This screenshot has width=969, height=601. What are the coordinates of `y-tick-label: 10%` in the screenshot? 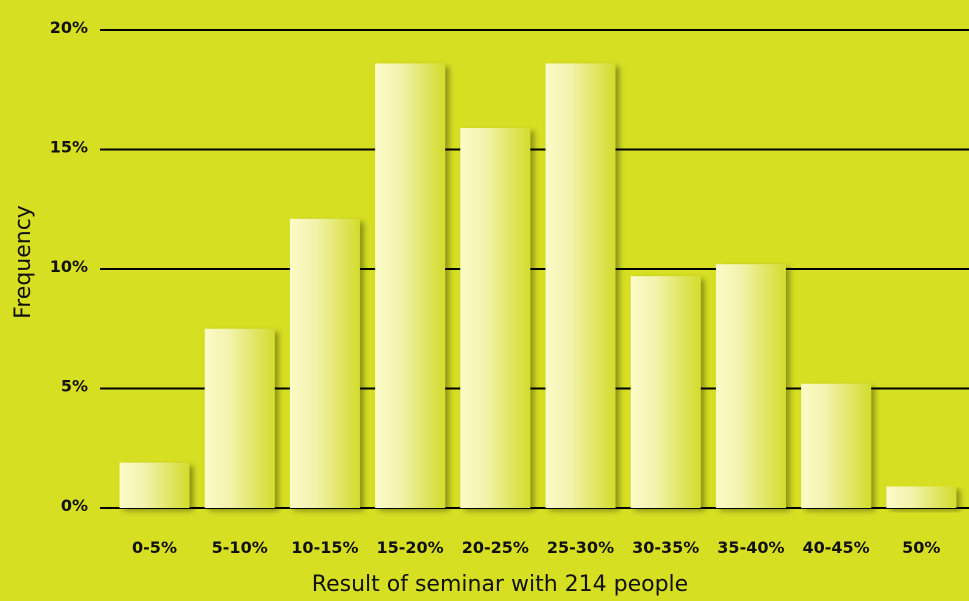 It's located at (69, 266).